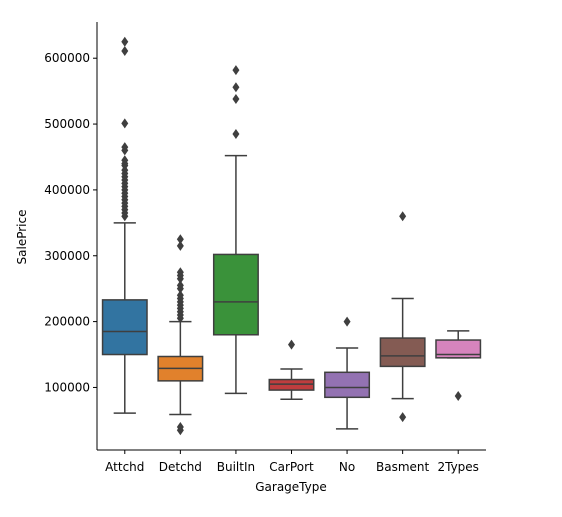 This screenshot has height=517, width=562. I want to click on box-group-2types, so click(458, 366).